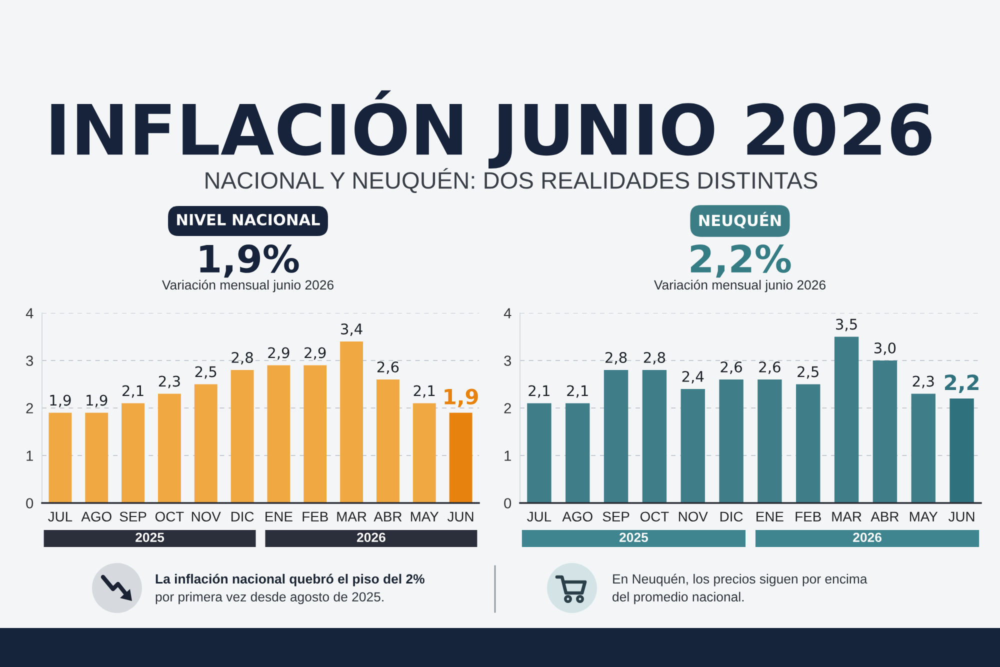 The width and height of the screenshot is (1000, 667). Describe the element at coordinates (249, 261) in the screenshot. I see `text: 1,9%` at that location.